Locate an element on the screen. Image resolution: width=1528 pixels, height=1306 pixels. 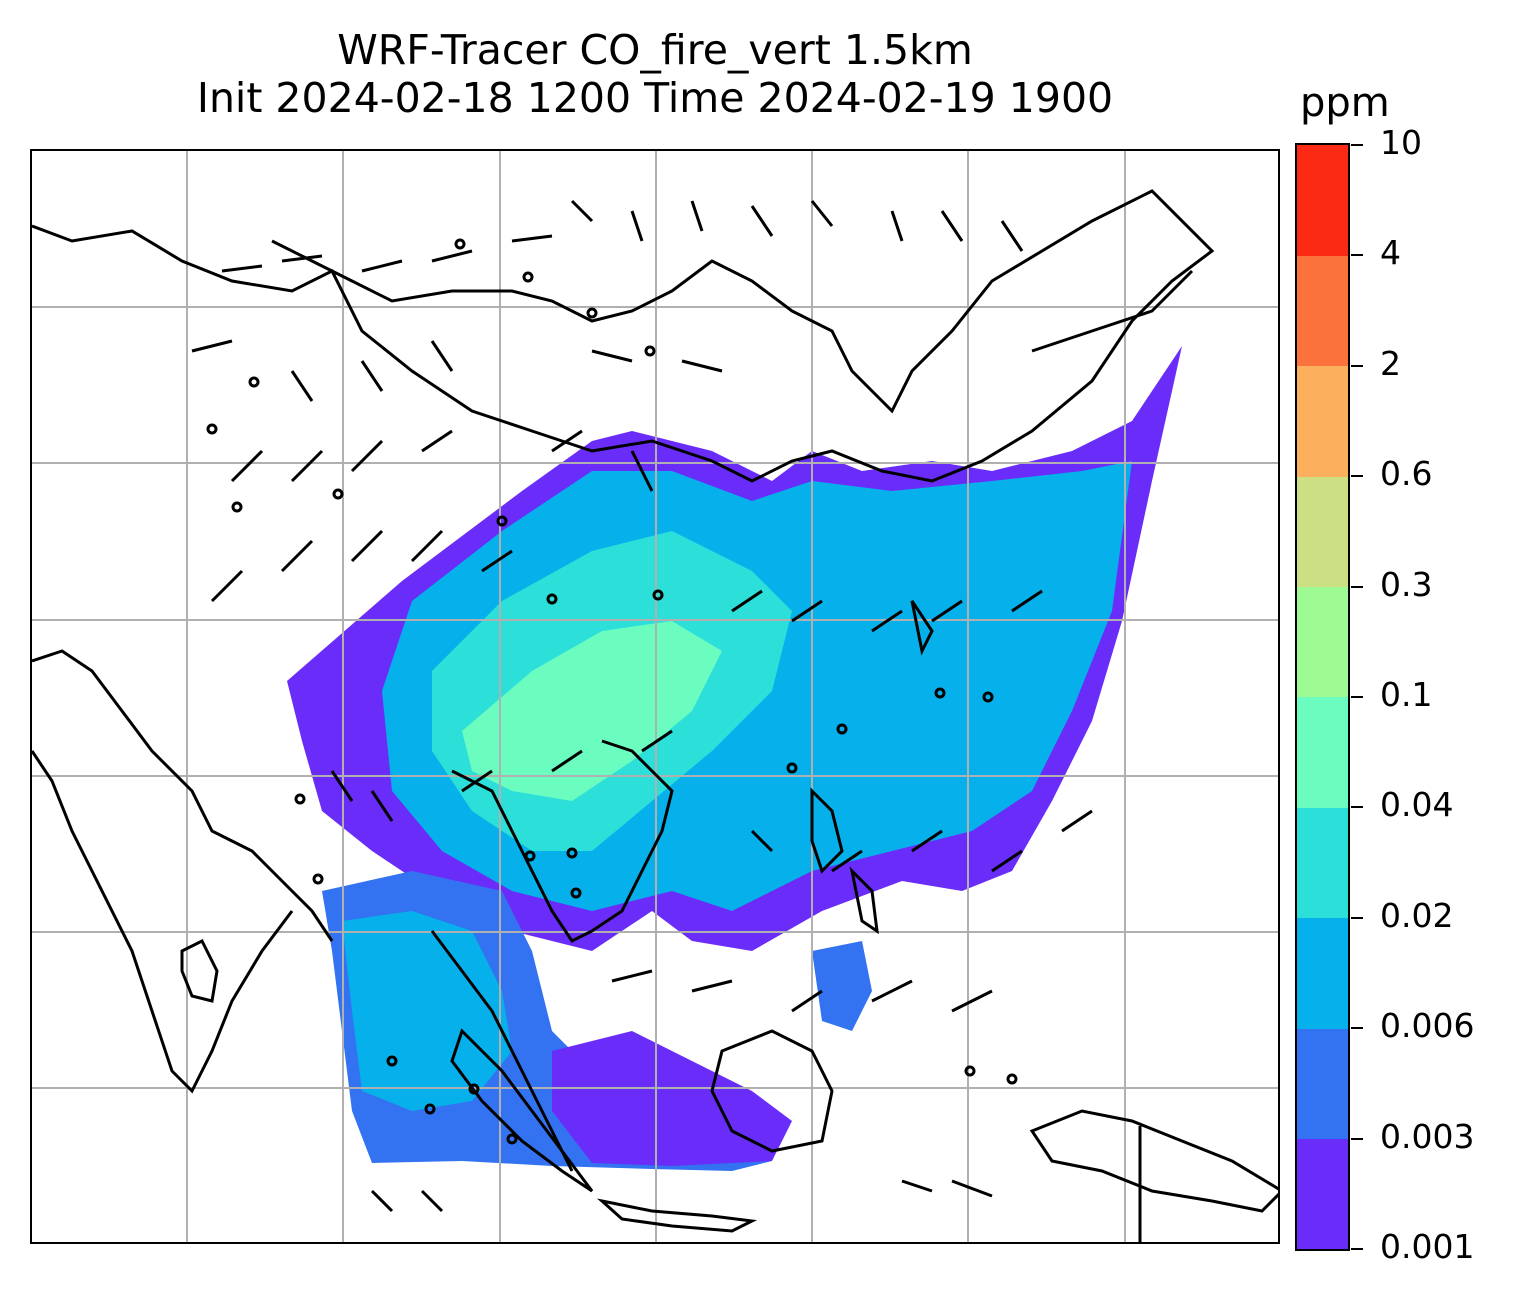
coast-papua is located at coordinates (1153, 1161).